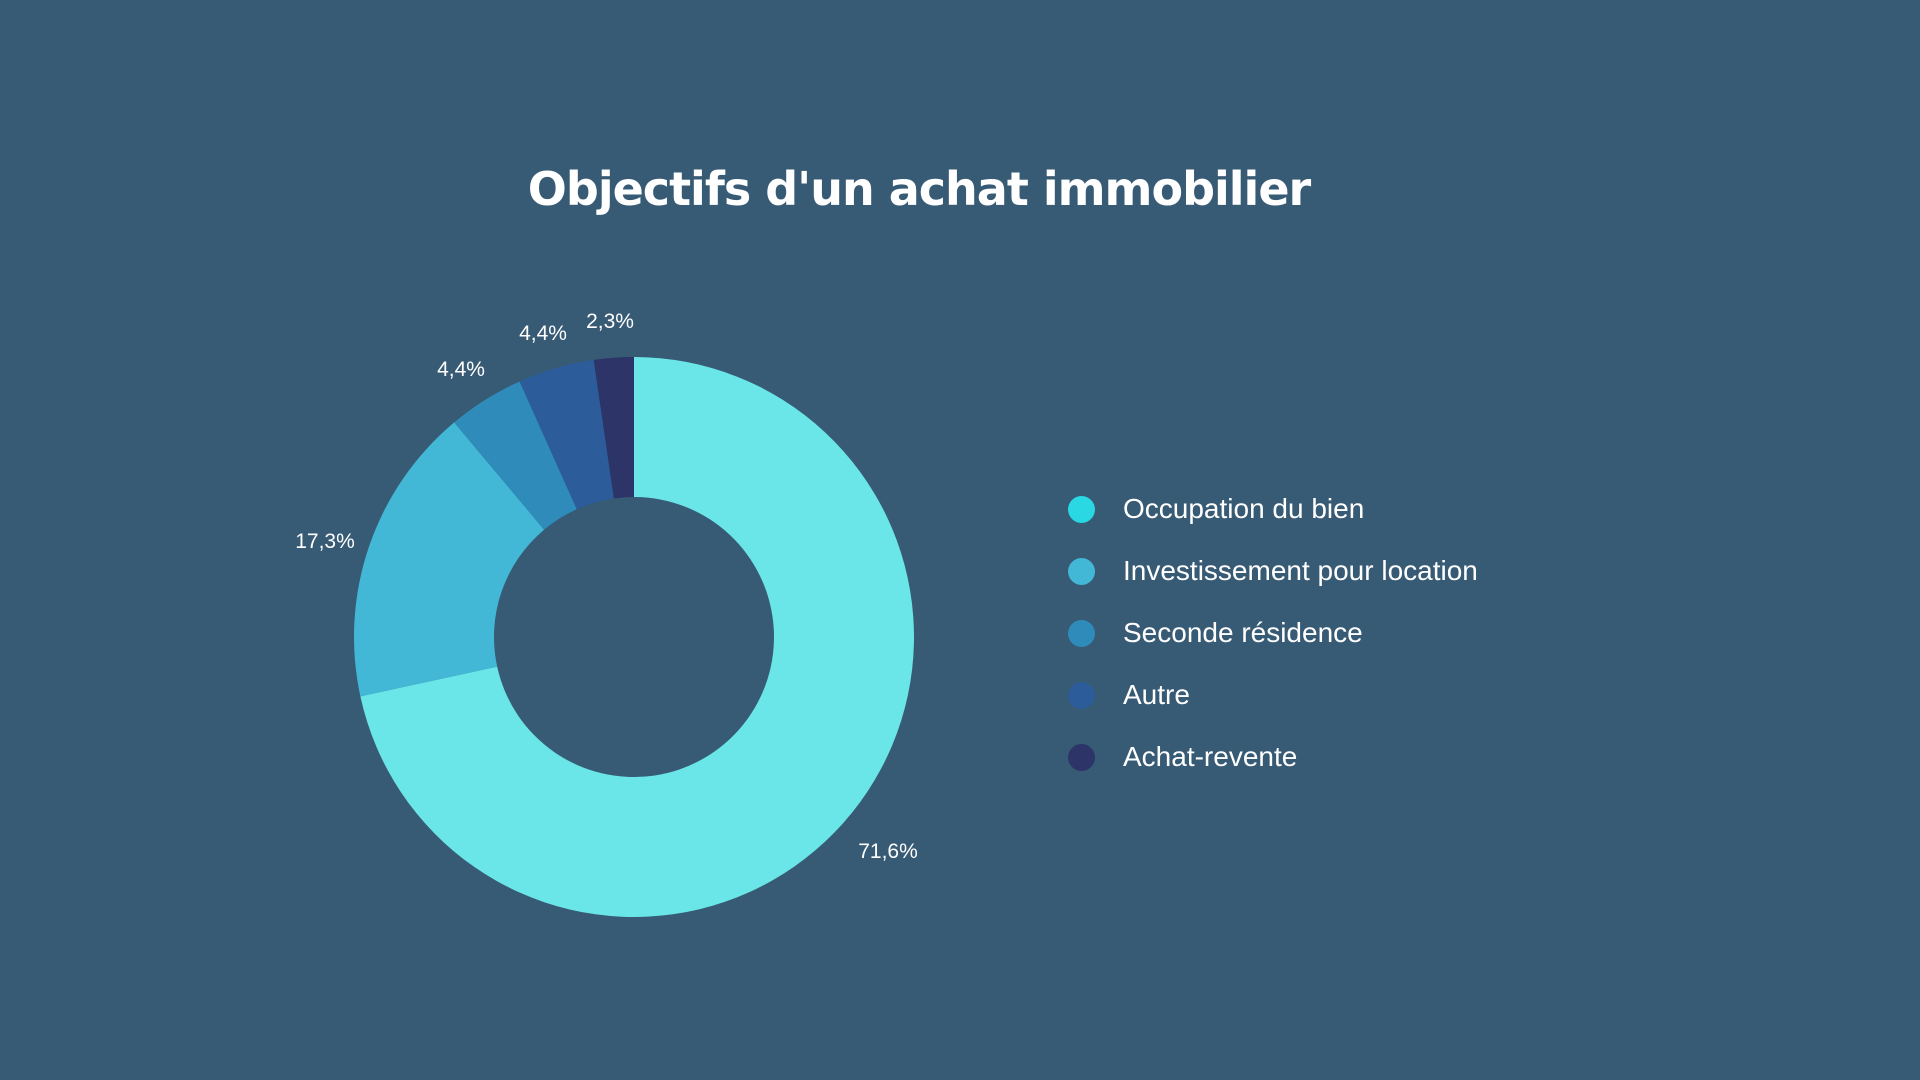  Describe the element at coordinates (461, 369) in the screenshot. I see `slice-label-3: 4,4%` at that location.